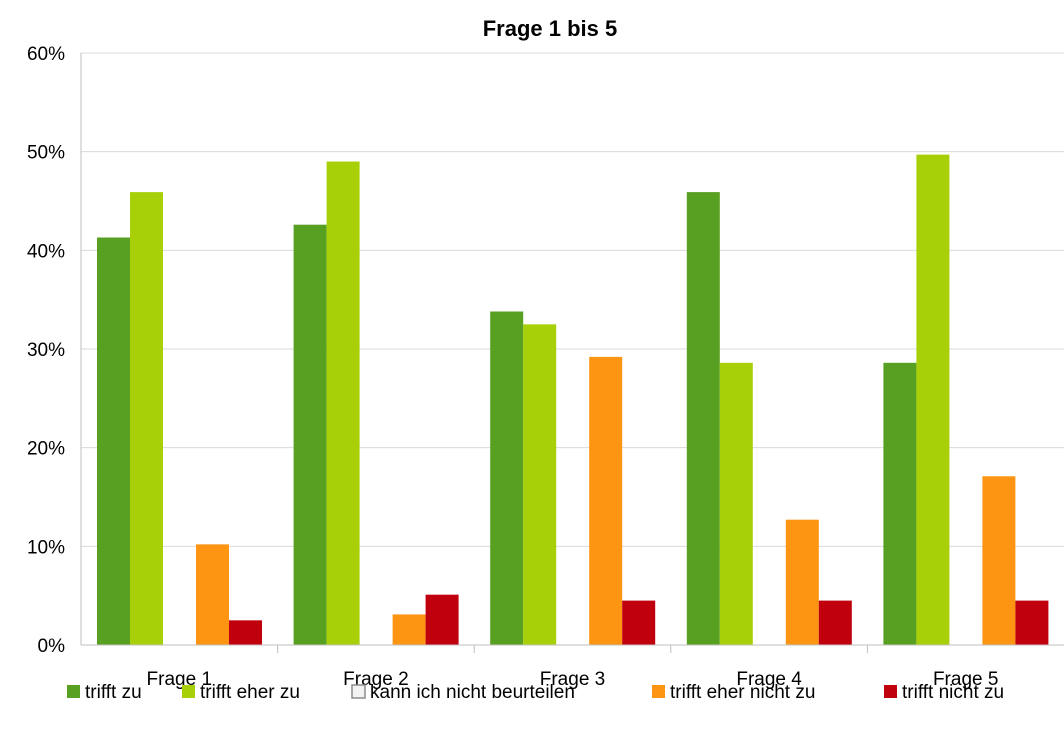  Describe the element at coordinates (46, 54) in the screenshot. I see `y-tick-label: 60%` at that location.